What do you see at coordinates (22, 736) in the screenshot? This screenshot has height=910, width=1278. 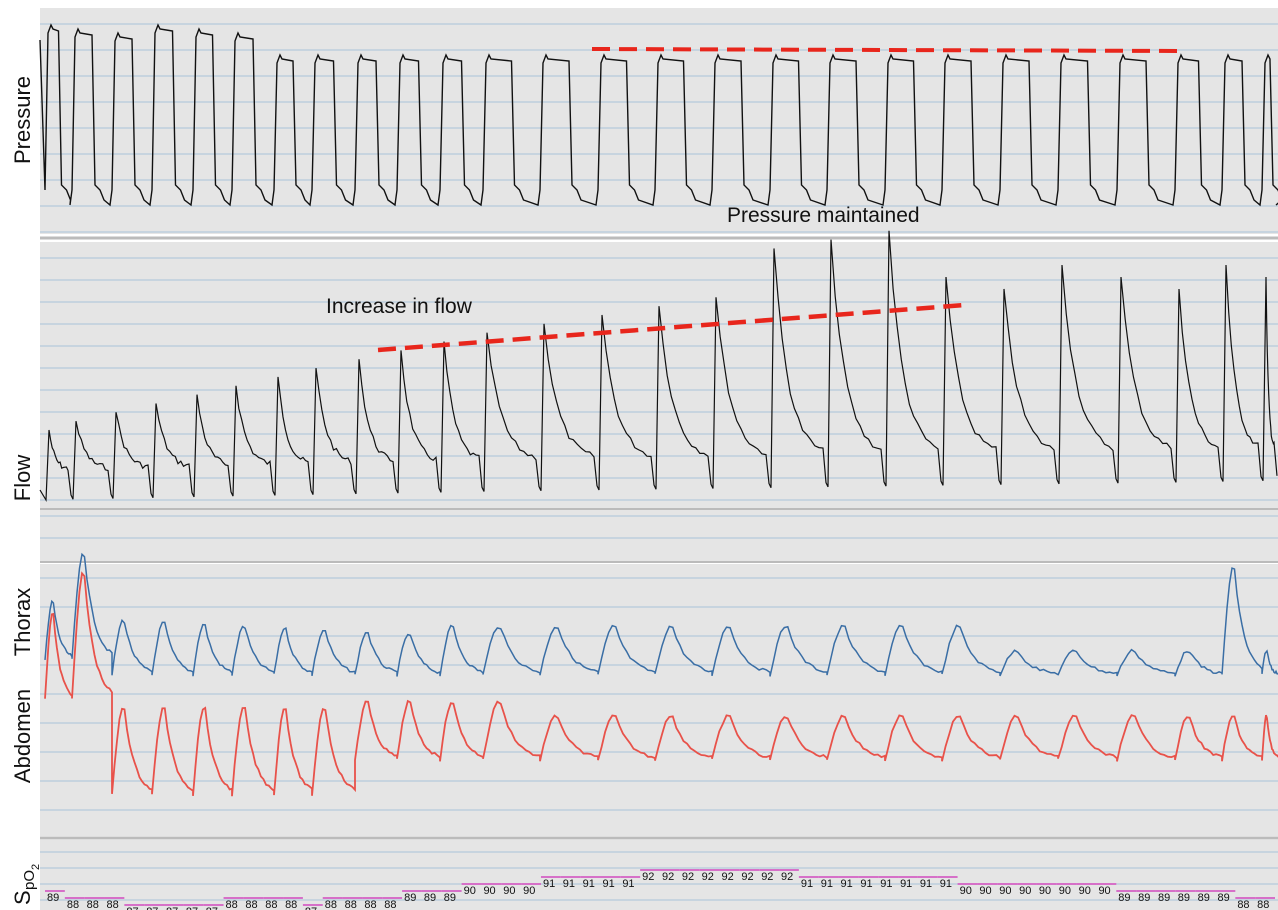 I see `channel-label: Abdomen` at bounding box center [22, 736].